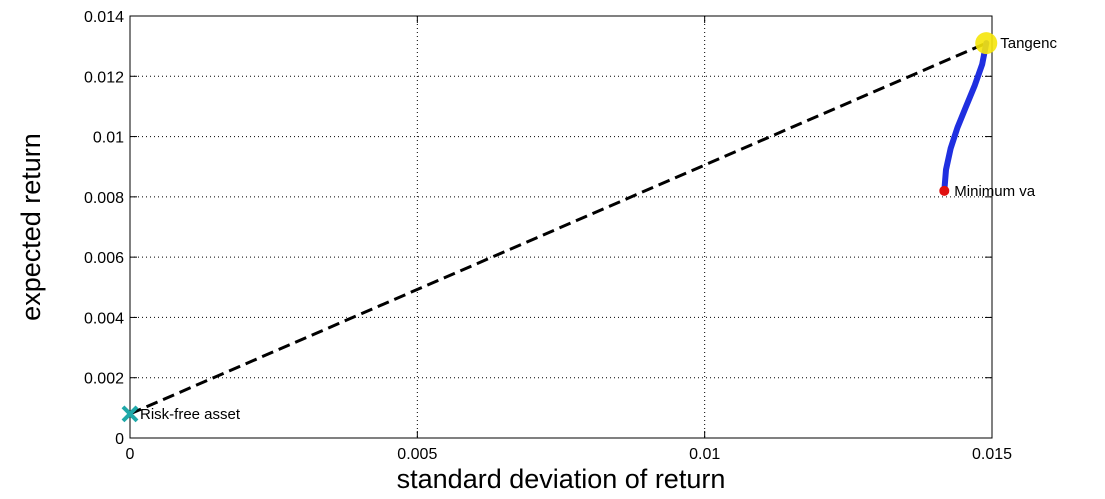  Describe the element at coordinates (944, 190) in the screenshot. I see `minimum-va-marker` at that location.